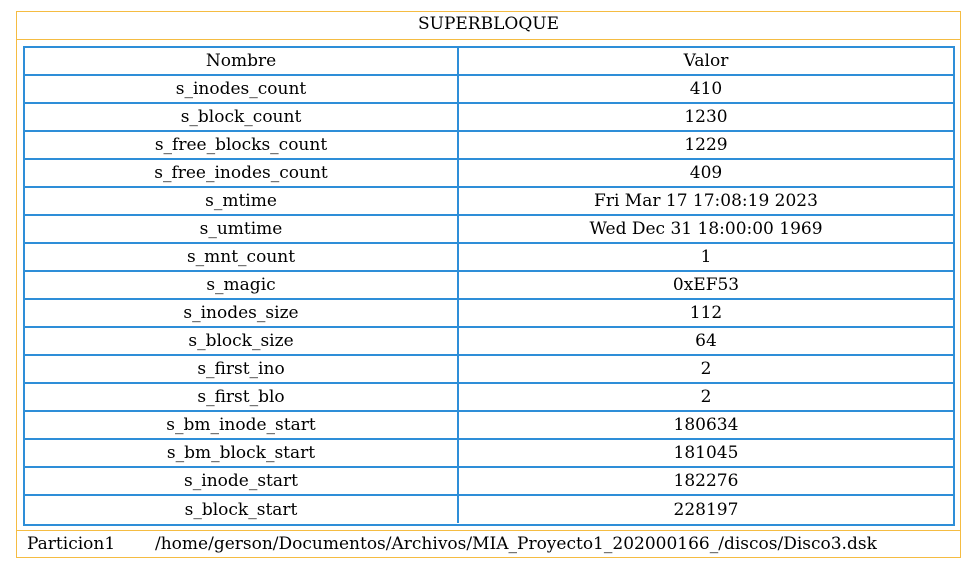 This screenshot has width=977, height=569. Describe the element at coordinates (705, 340) in the screenshot. I see `row-value: 64` at that location.